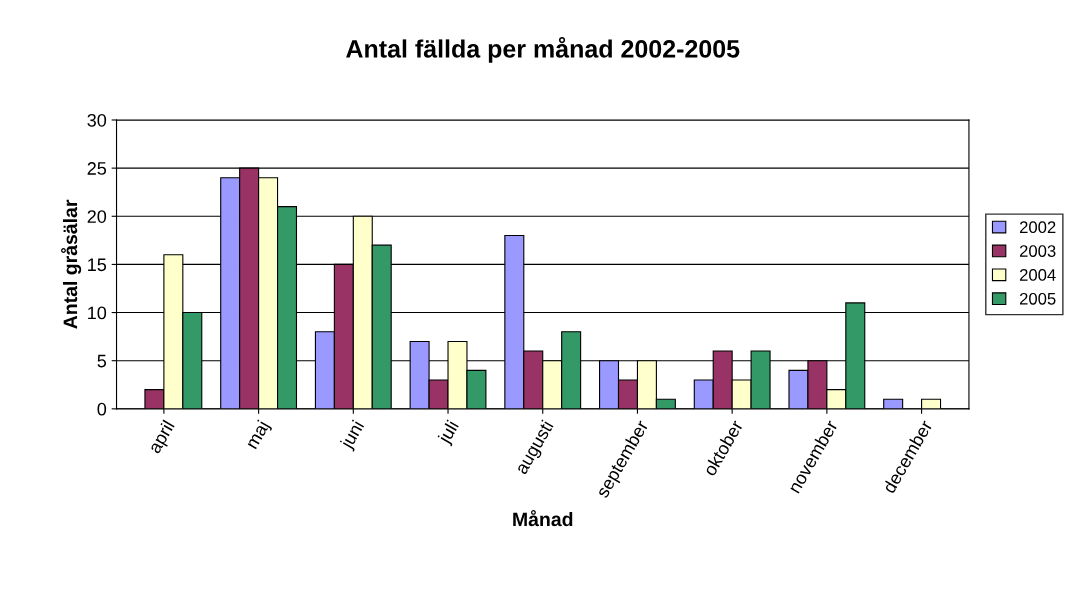 The height and width of the screenshot is (603, 1079). What do you see at coordinates (1037, 251) in the screenshot?
I see `legend-label: 2003` at bounding box center [1037, 251].